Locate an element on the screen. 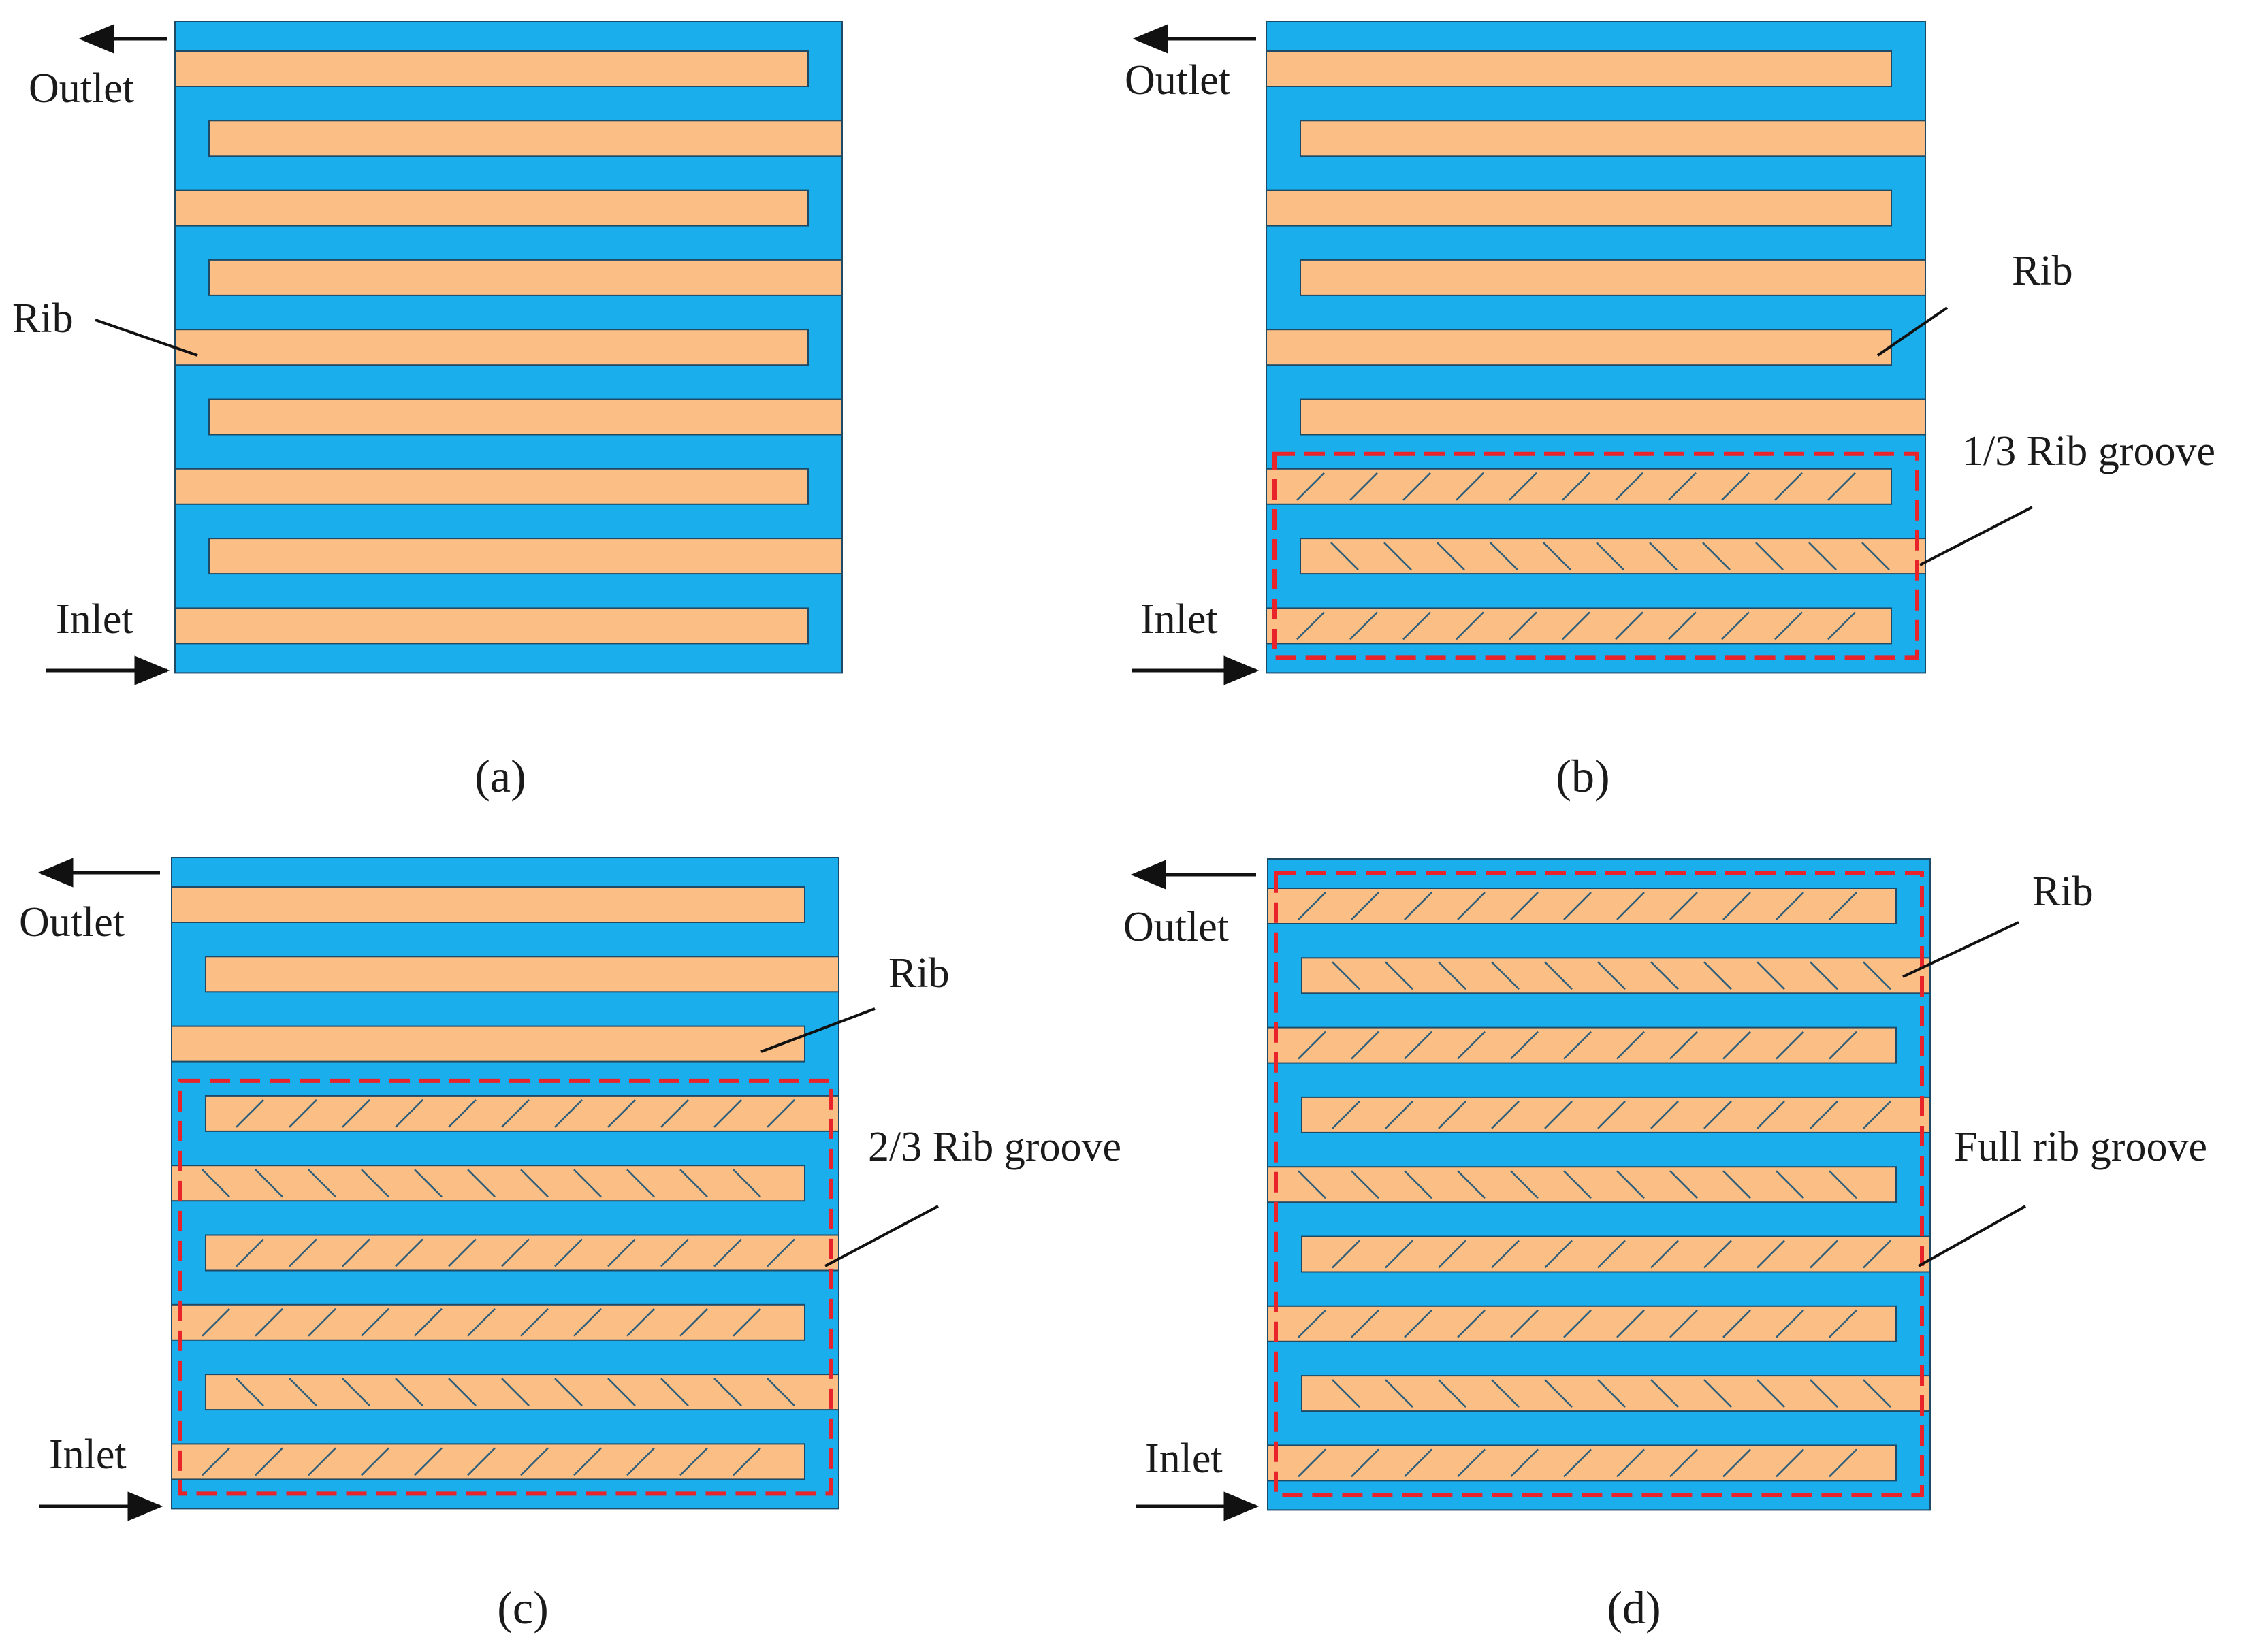 This screenshot has height=1652, width=2261. panel-caption: (c) is located at coordinates (522, 1608).